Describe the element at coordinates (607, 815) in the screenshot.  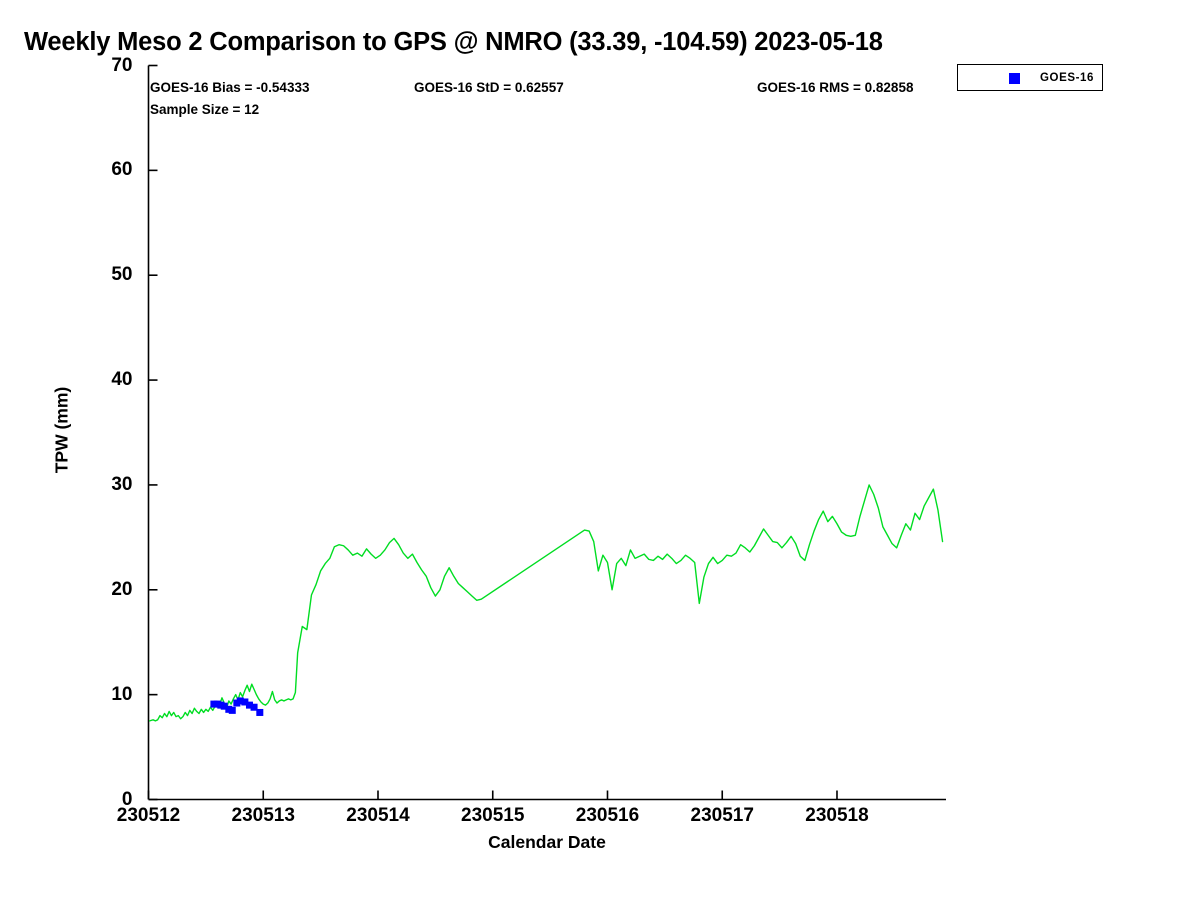
I see `x-tick-label-230516: 230516` at that location.